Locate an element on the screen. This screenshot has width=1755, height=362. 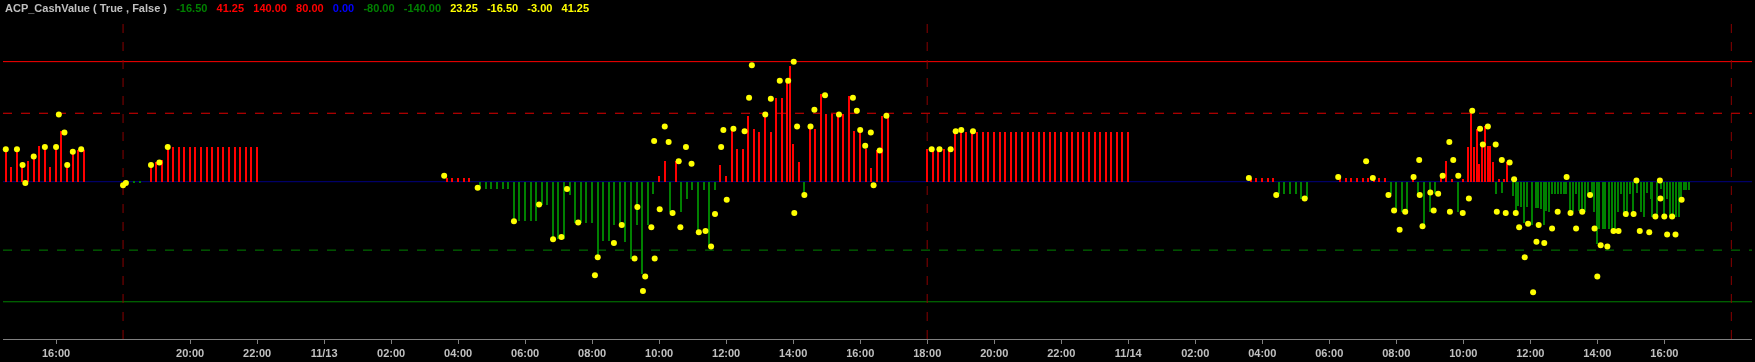
text: -80.00 is located at coordinates (379, 8).